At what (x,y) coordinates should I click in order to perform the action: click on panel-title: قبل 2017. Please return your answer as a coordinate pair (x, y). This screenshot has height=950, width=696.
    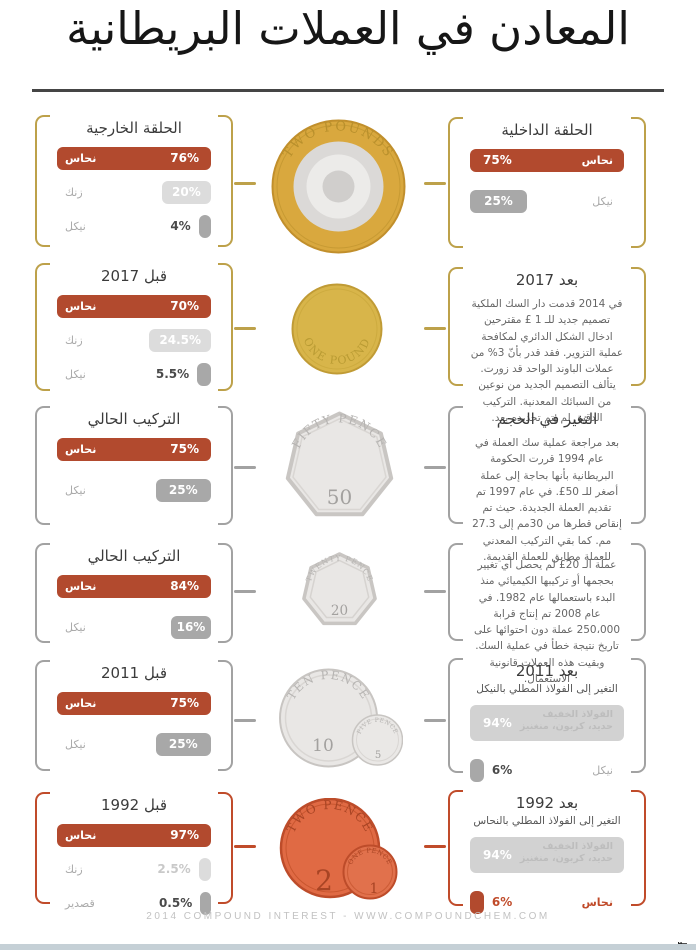
    Looking at the image, I should click on (133, 276).